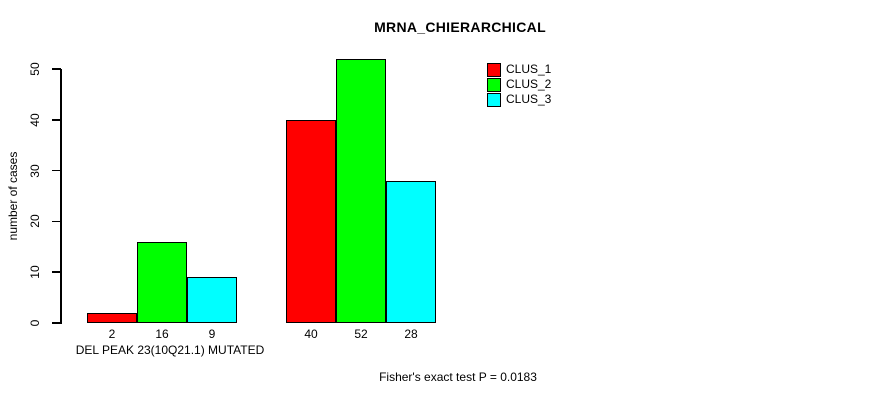 This screenshot has width=890, height=400. I want to click on x-axis-label: DEL PEAK 23(10Q21.1) MUTATED, so click(170, 350).